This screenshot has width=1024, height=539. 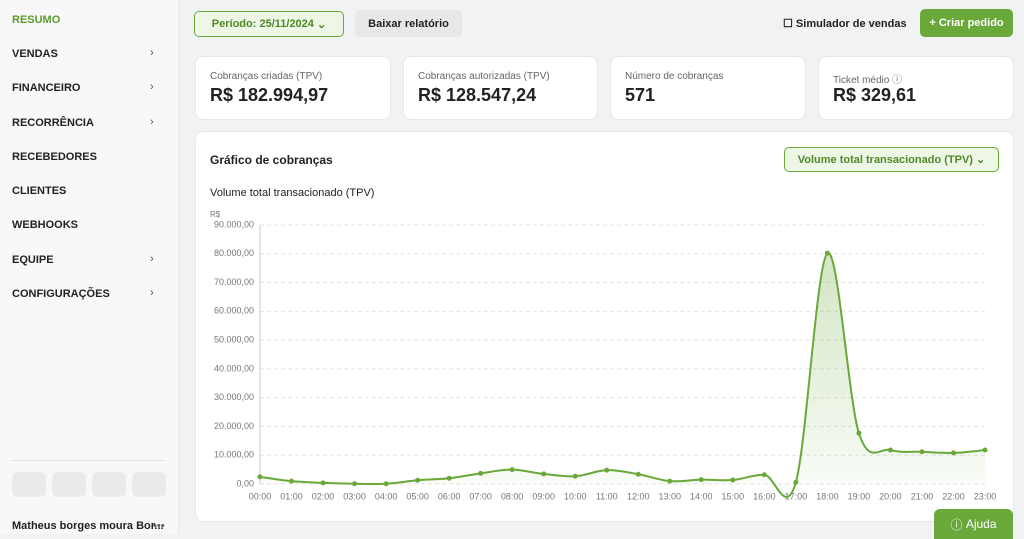 What do you see at coordinates (260, 496) in the screenshot?
I see `x-tick-label: 00:00` at bounding box center [260, 496].